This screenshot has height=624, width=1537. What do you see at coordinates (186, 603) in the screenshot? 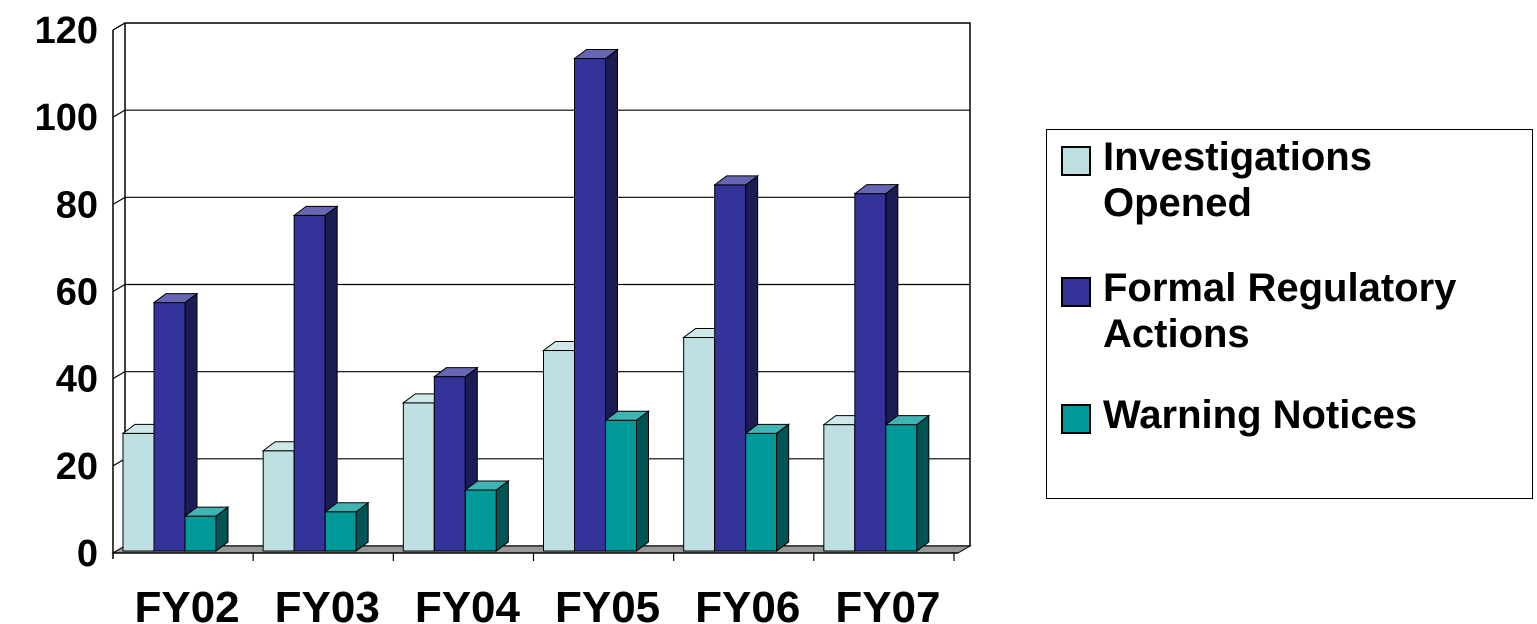
I see `x-tick-label: FY02` at bounding box center [186, 603].